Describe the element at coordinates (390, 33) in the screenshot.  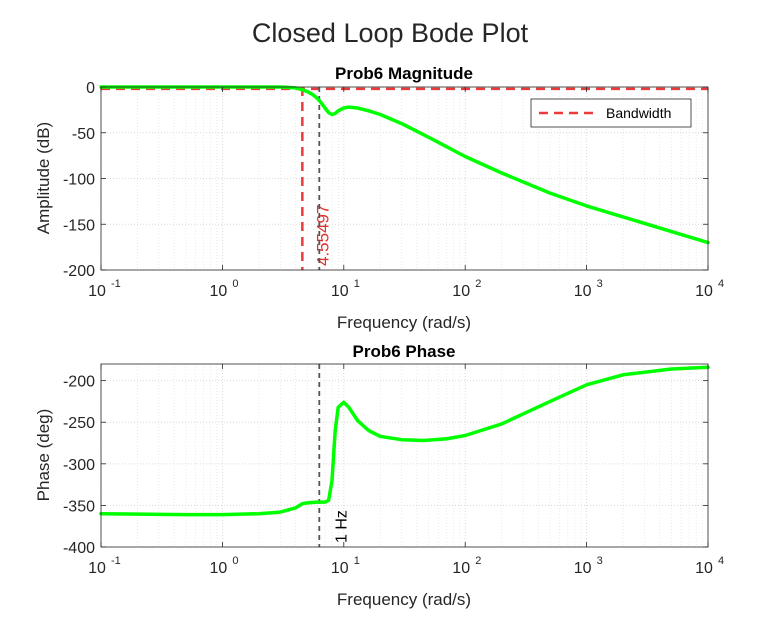
I see `figure-title: Closed Loop Bode Plot` at that location.